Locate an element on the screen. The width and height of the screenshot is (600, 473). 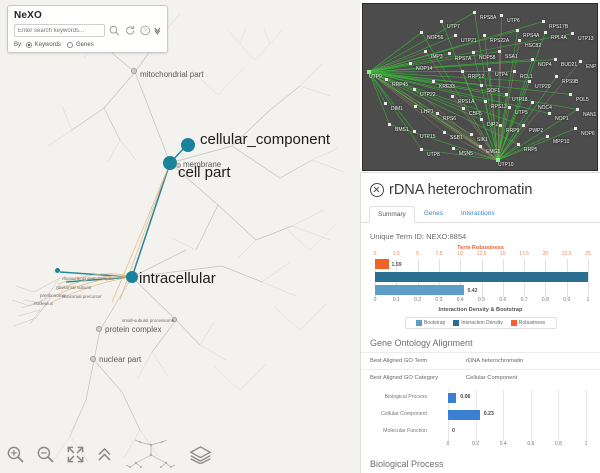
gene-node-noc4 is located at coordinates (532, 102).